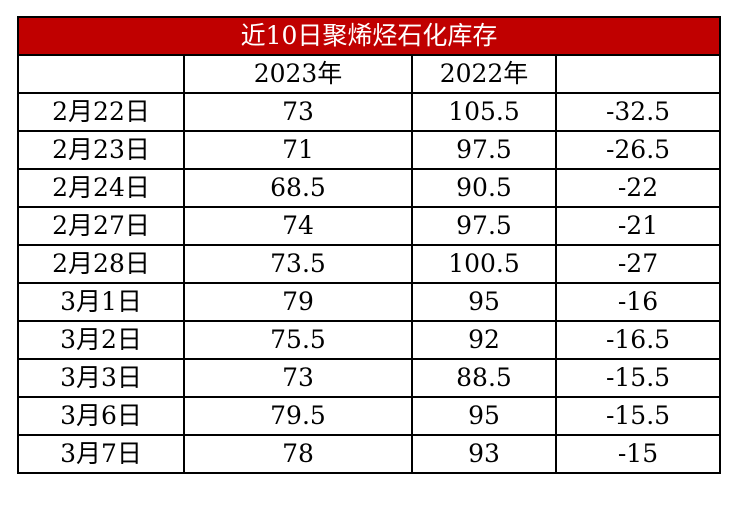 Image resolution: width=736 pixels, height=512 pixels. Describe the element at coordinates (101, 226) in the screenshot. I see `date-cell: 2月27日` at that location.